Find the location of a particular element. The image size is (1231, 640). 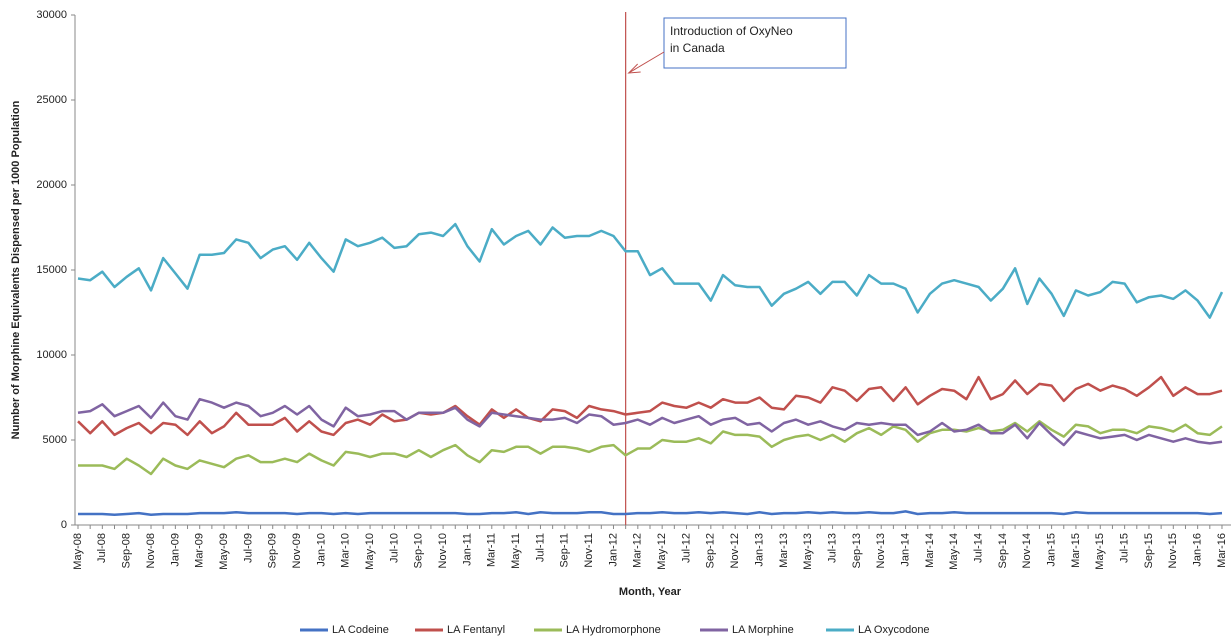

x-tick-label: Nov-09 is located at coordinates (297, 550).